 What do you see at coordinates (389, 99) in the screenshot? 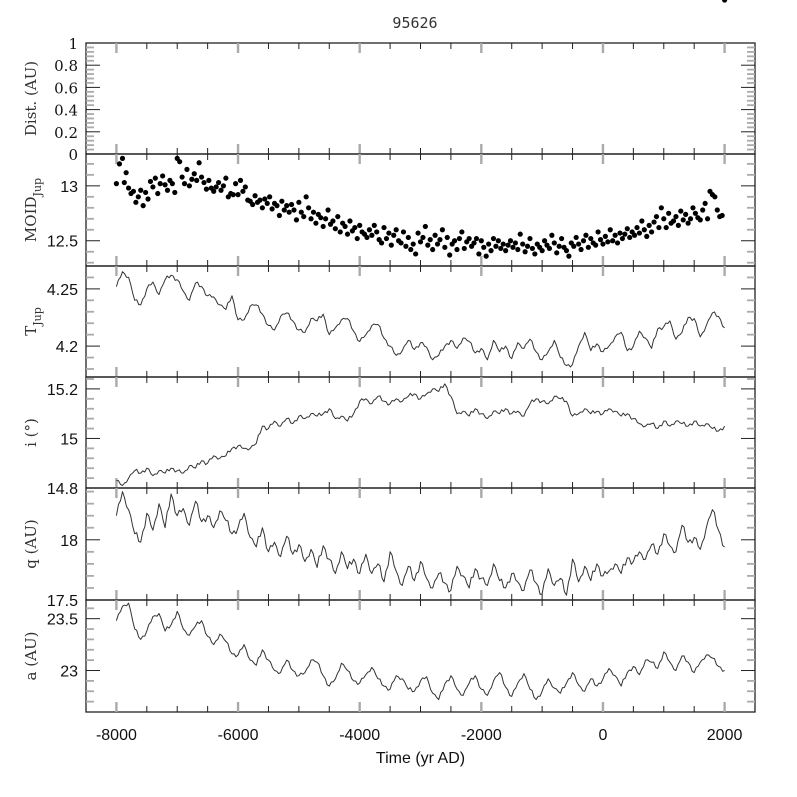
I see `panel-dist: 0 0.2 0.4 0.6 0.8 1 Dist. (AU)` at bounding box center [389, 99].